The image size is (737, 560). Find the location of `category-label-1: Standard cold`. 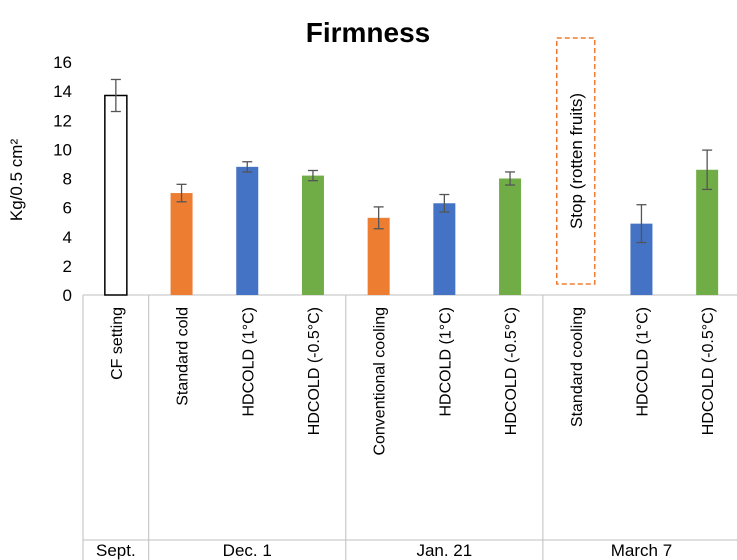

category-label-1: Standard cold is located at coordinates (183, 356).